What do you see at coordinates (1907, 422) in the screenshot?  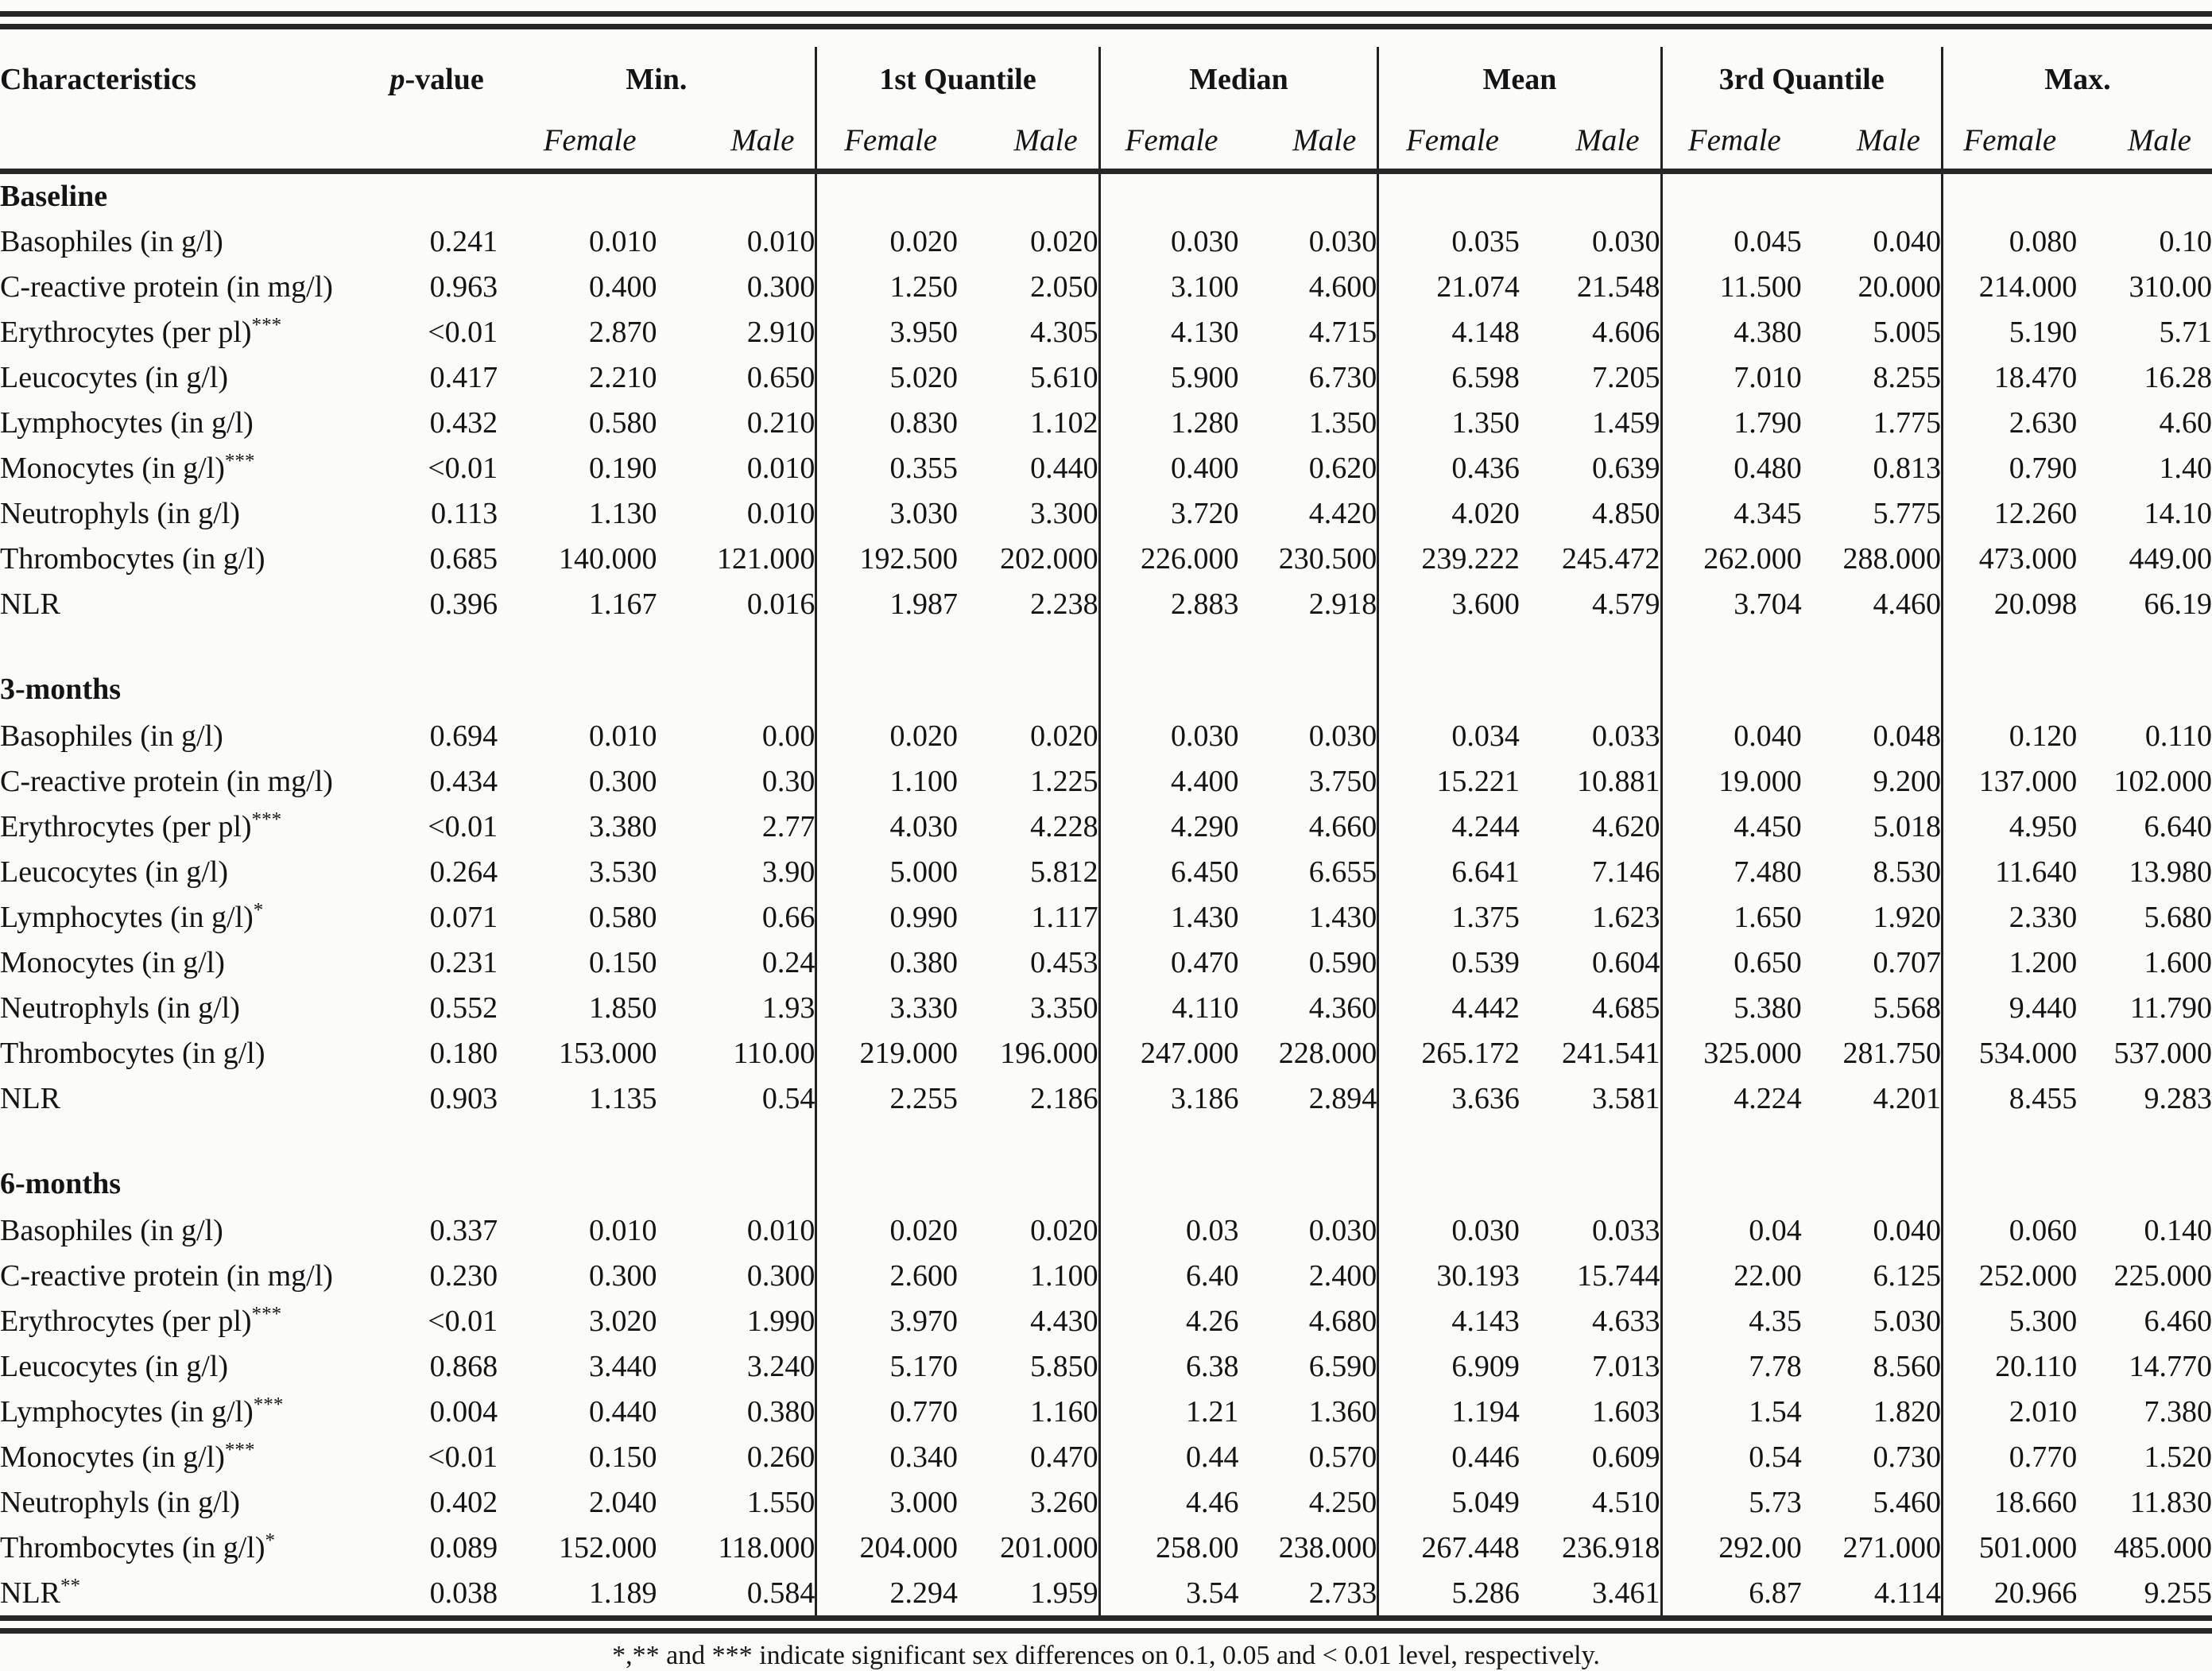 I see `value-cell: 1.775` at bounding box center [1907, 422].